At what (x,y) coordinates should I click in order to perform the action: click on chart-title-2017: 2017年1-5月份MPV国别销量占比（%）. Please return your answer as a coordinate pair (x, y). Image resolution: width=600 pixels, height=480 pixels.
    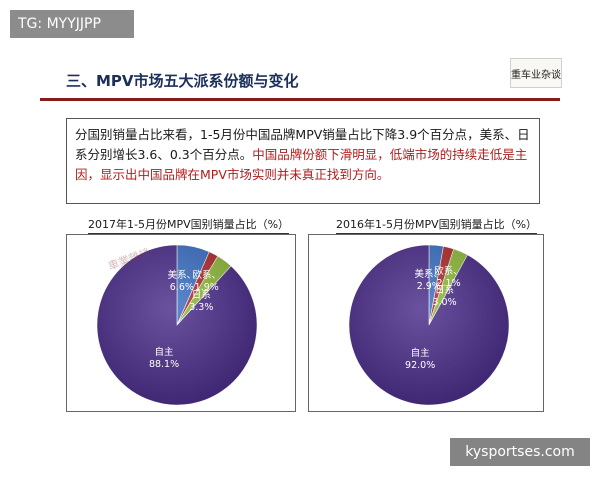
    Looking at the image, I should click on (189, 225).